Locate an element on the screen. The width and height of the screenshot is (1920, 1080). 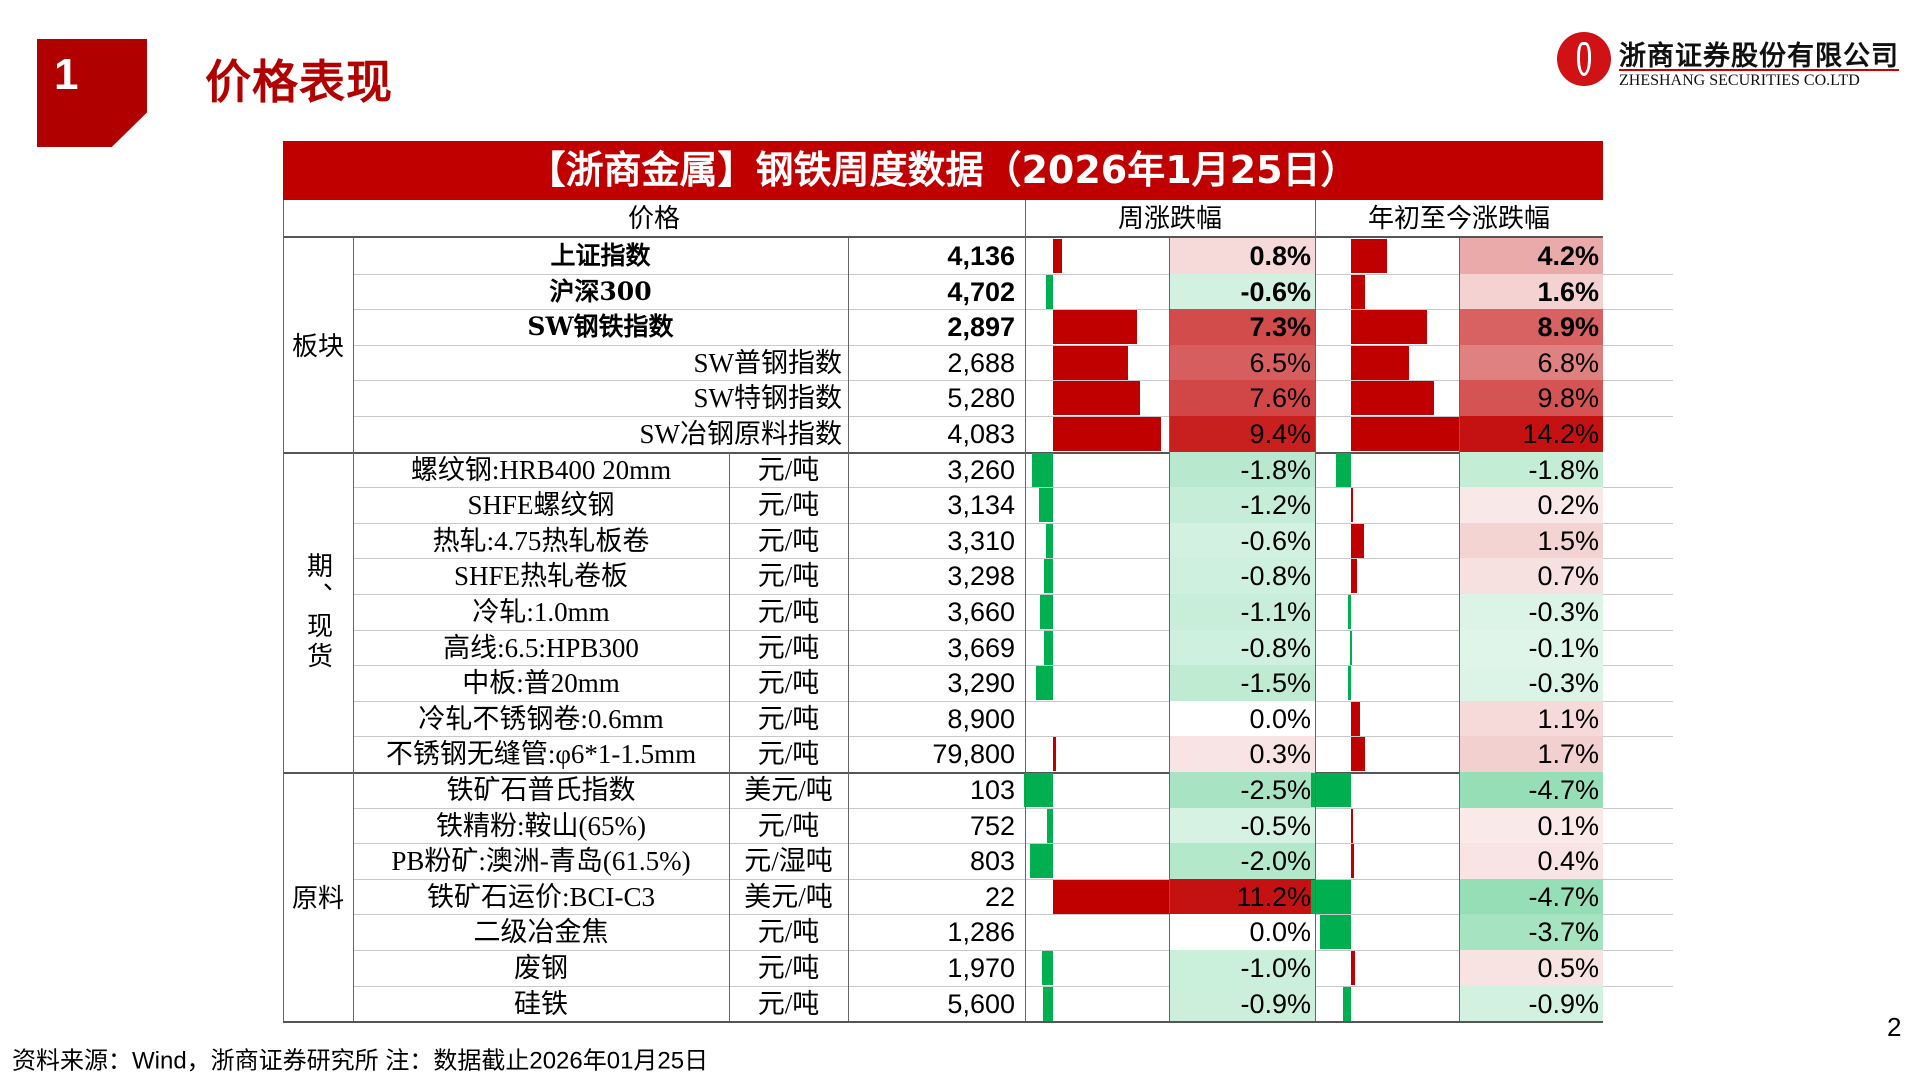
row-value: 3,669 is located at coordinates (981, 647).